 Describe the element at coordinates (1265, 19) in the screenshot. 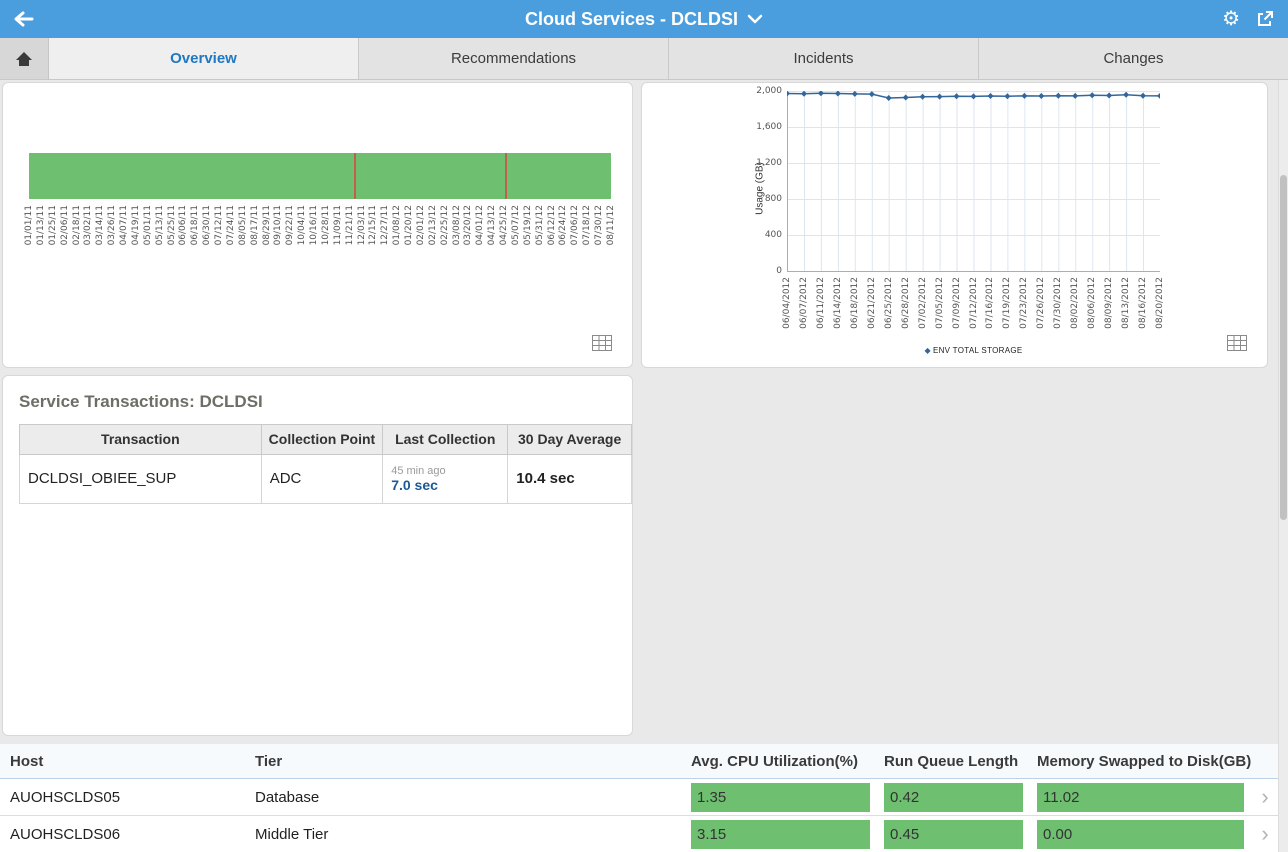

I see `export-icon` at that location.